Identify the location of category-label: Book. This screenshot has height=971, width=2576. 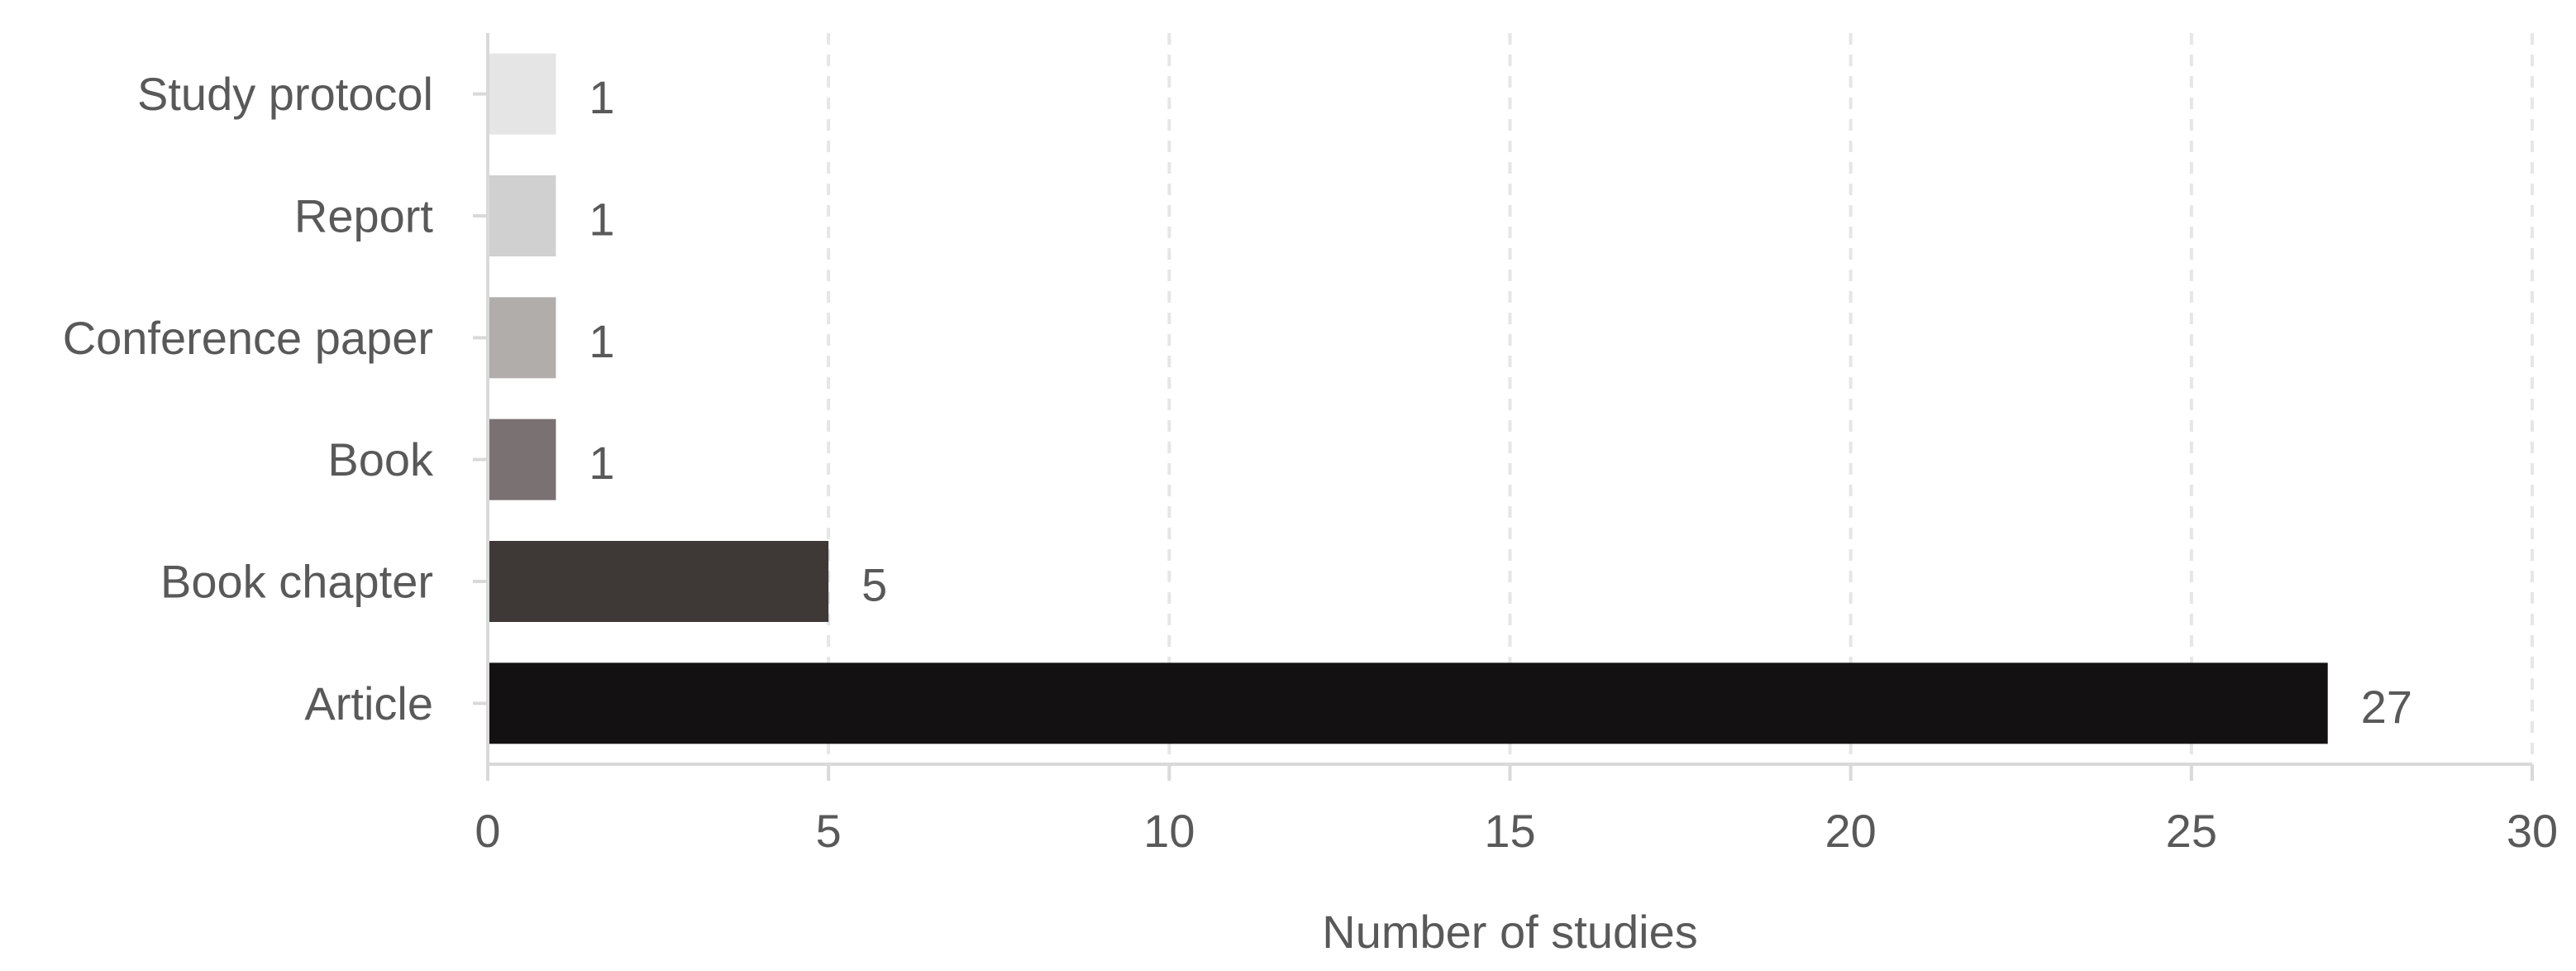
(380, 459).